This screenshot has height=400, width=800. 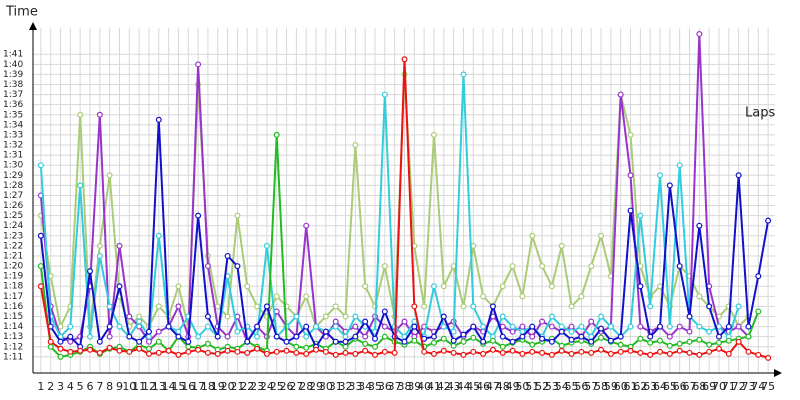 I want to click on y-tick-label: 1:34, so click(x=13, y=125).